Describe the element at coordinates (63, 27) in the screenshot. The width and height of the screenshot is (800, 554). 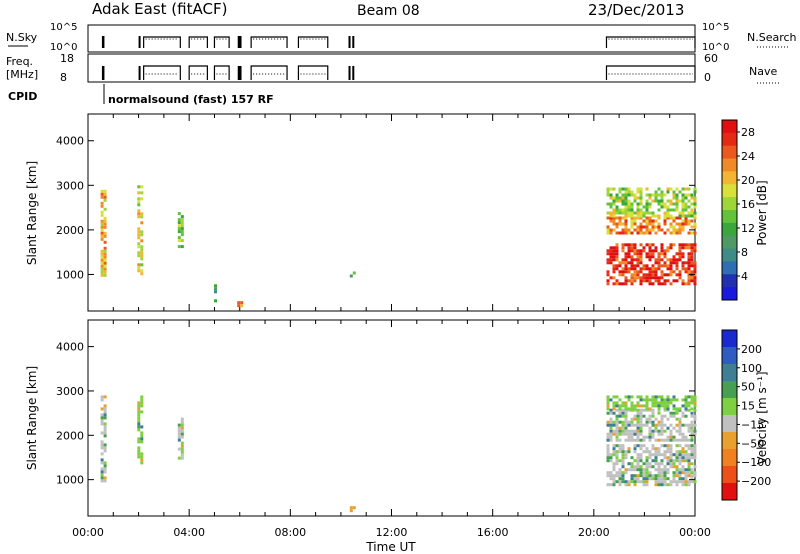
I see `nsky-tick-top: 10^5` at that location.